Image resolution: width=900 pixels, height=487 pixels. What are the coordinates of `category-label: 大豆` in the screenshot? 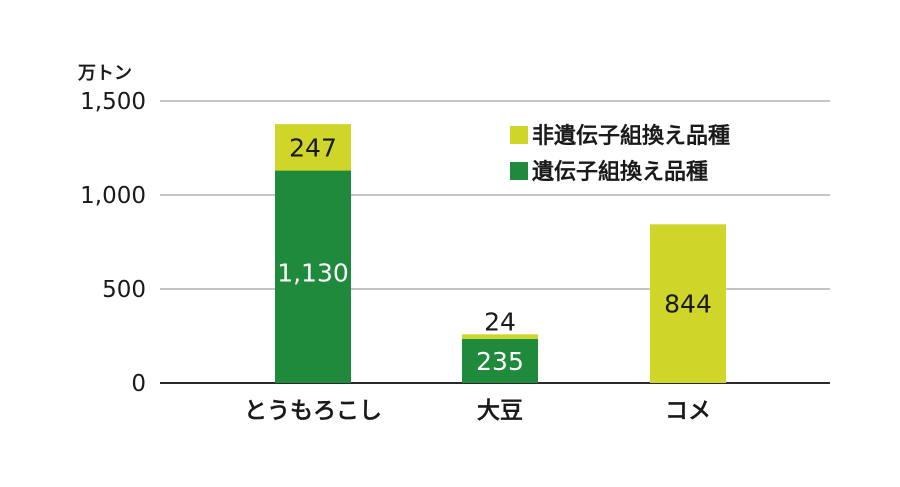 It's located at (500, 411).